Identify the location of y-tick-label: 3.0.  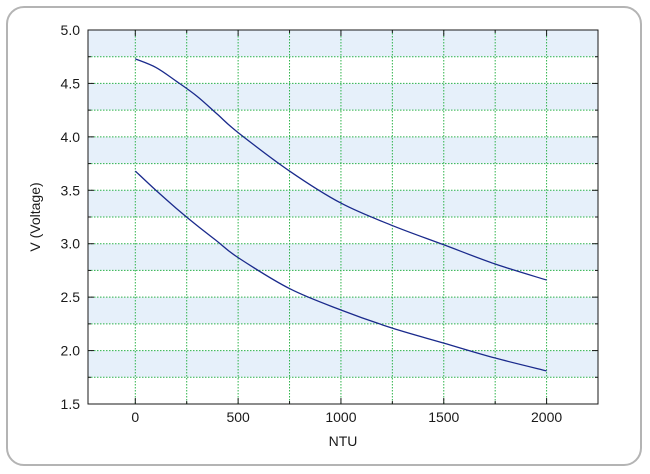
(71, 244).